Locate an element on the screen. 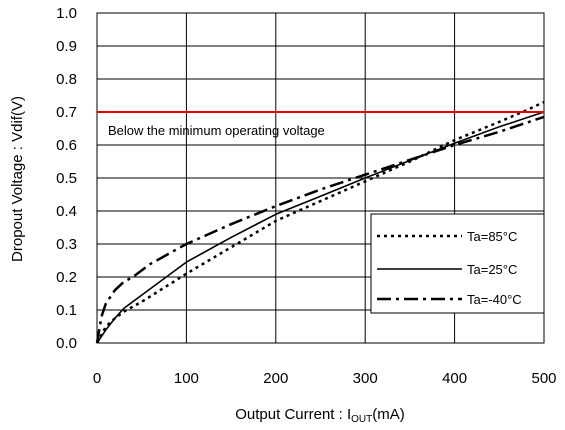 Image resolution: width=565 pixels, height=430 pixels. y-tick-label: 0.7 is located at coordinates (66, 112).